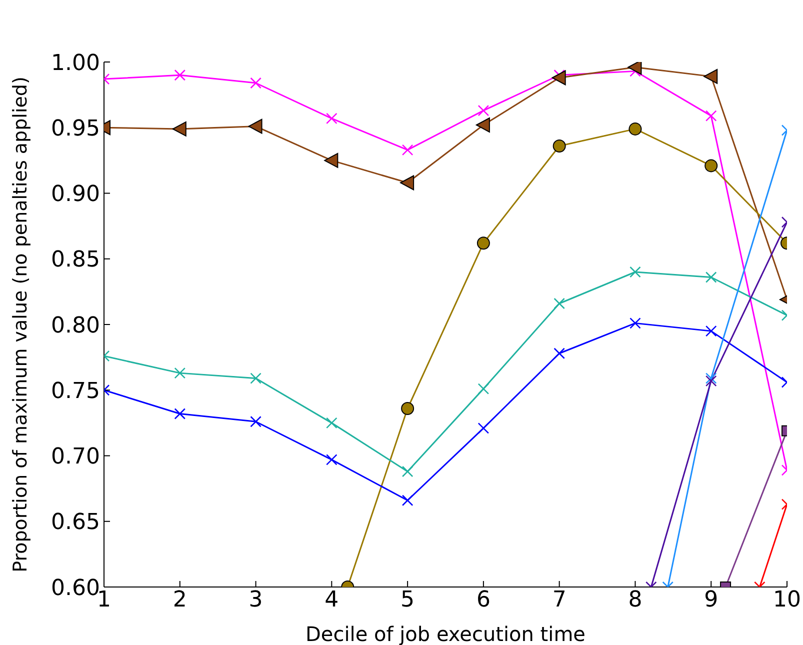 The height and width of the screenshot is (645, 803). What do you see at coordinates (75, 457) in the screenshot?
I see `y-tick-label: 0.70` at bounding box center [75, 457].